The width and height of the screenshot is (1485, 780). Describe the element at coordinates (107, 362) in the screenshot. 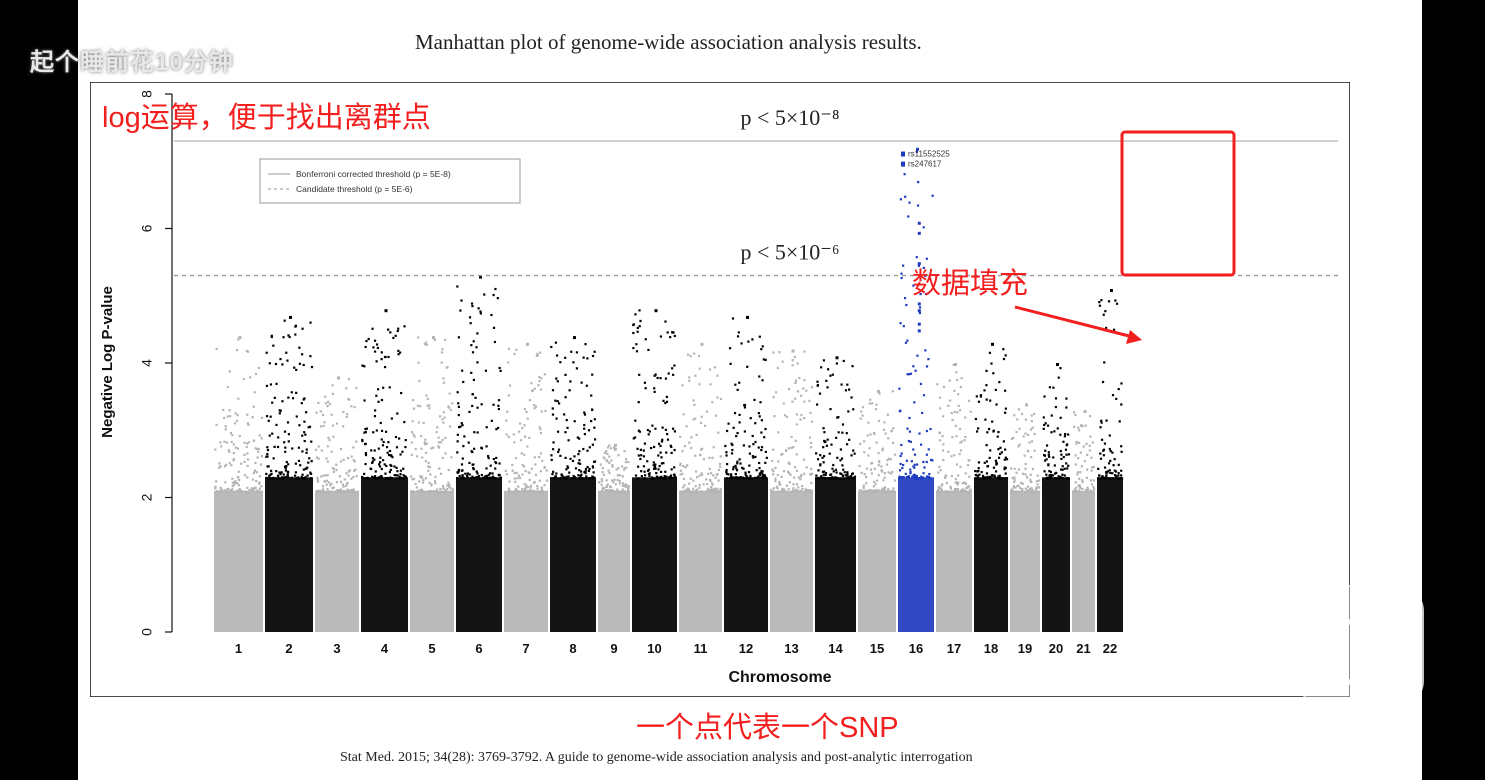

I see `y-axis-label: Negative Log P-value` at that location.